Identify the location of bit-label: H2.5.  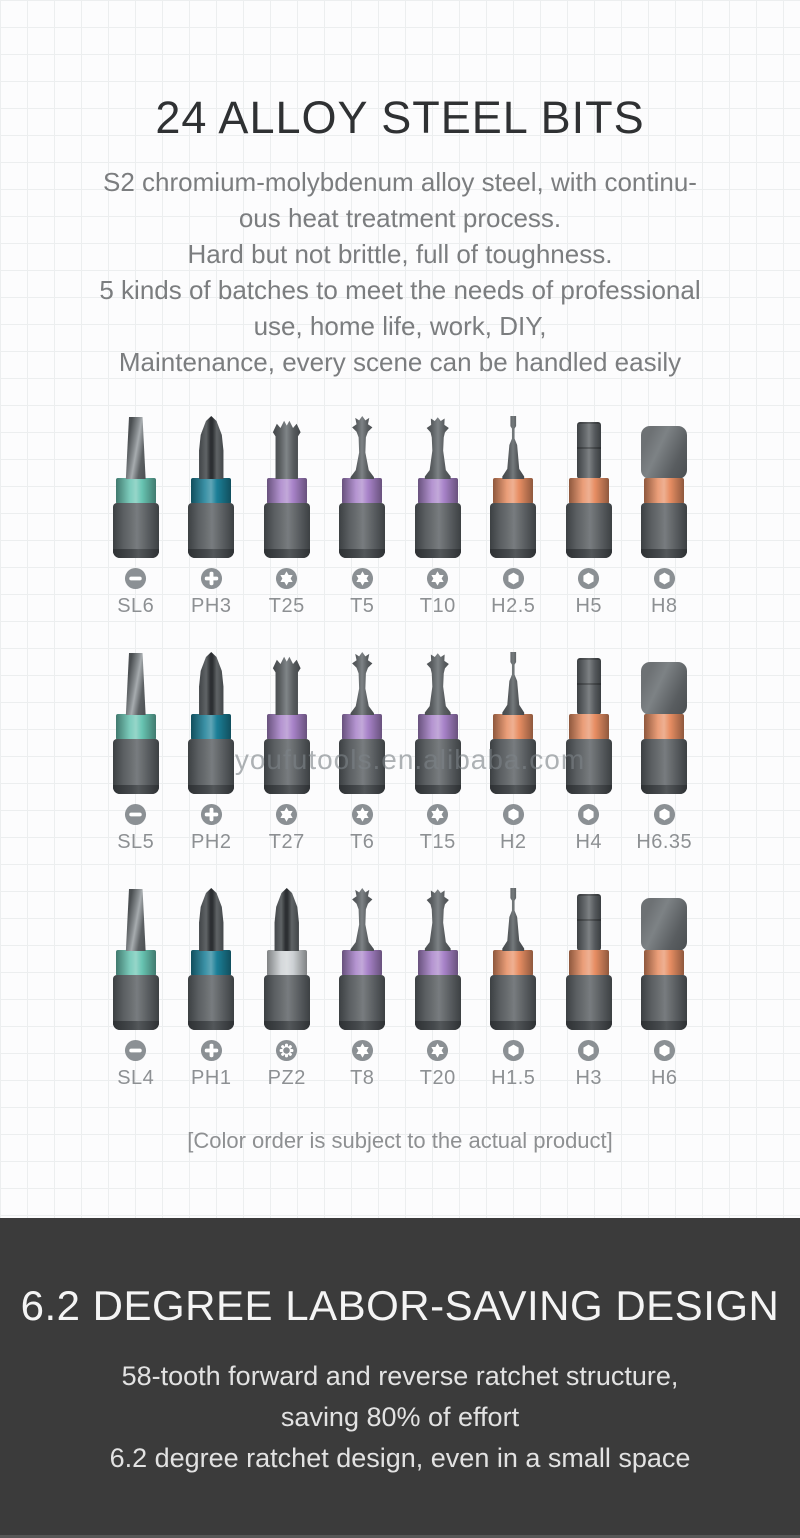
(513, 606).